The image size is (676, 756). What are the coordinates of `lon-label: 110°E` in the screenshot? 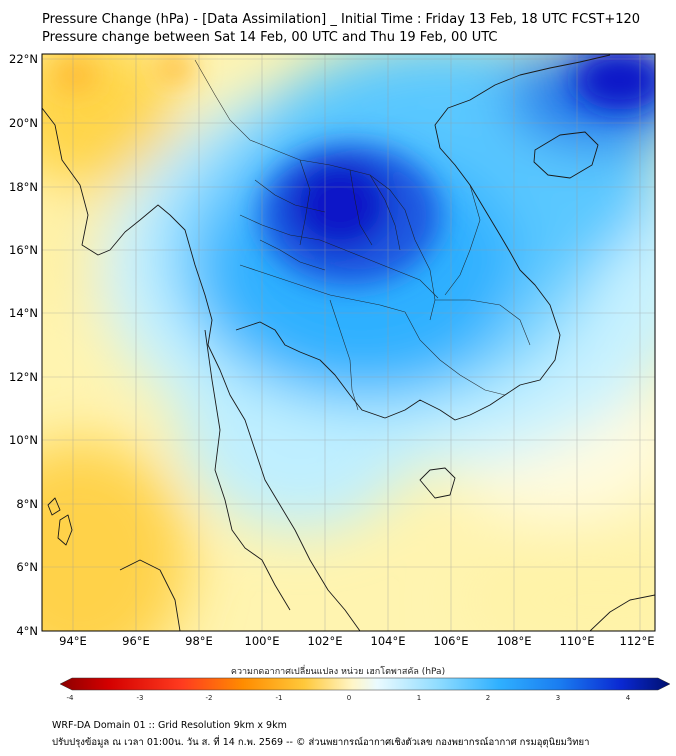 It's located at (577, 641).